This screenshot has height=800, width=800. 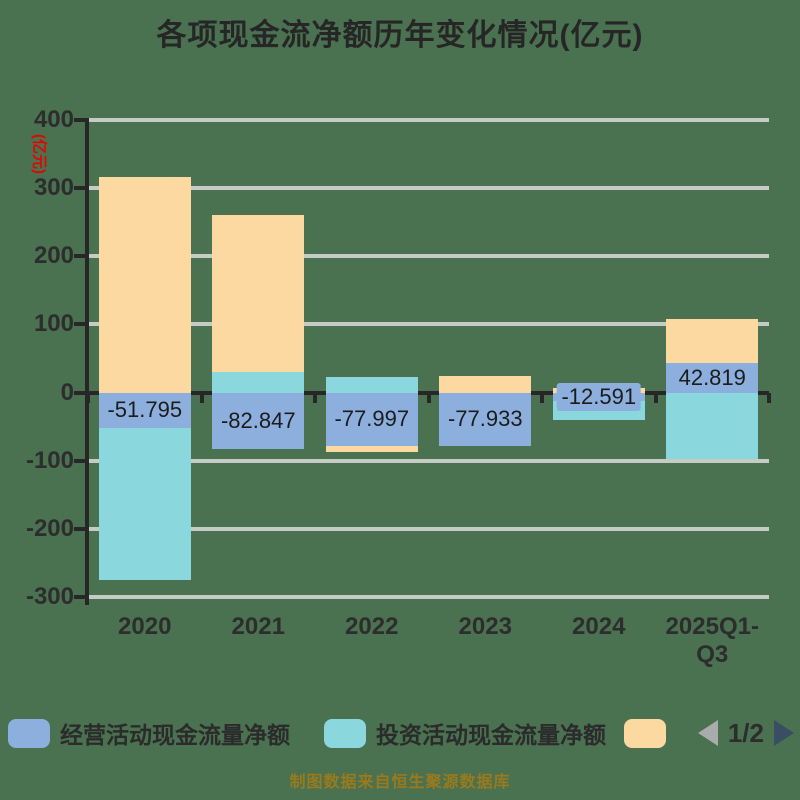 I want to click on bar-value-label: -12.591, so click(x=599, y=396).